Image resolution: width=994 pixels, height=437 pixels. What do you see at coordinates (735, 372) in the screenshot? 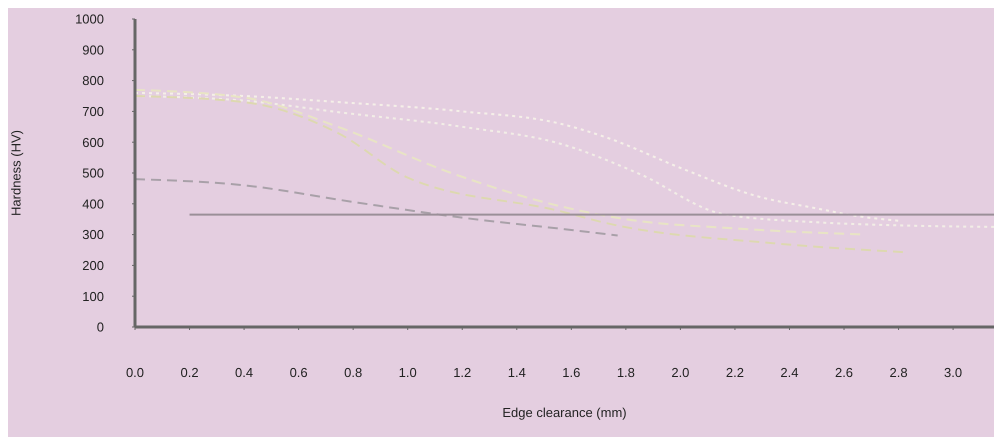
I see `x-tick-label: 2.2` at bounding box center [735, 372].